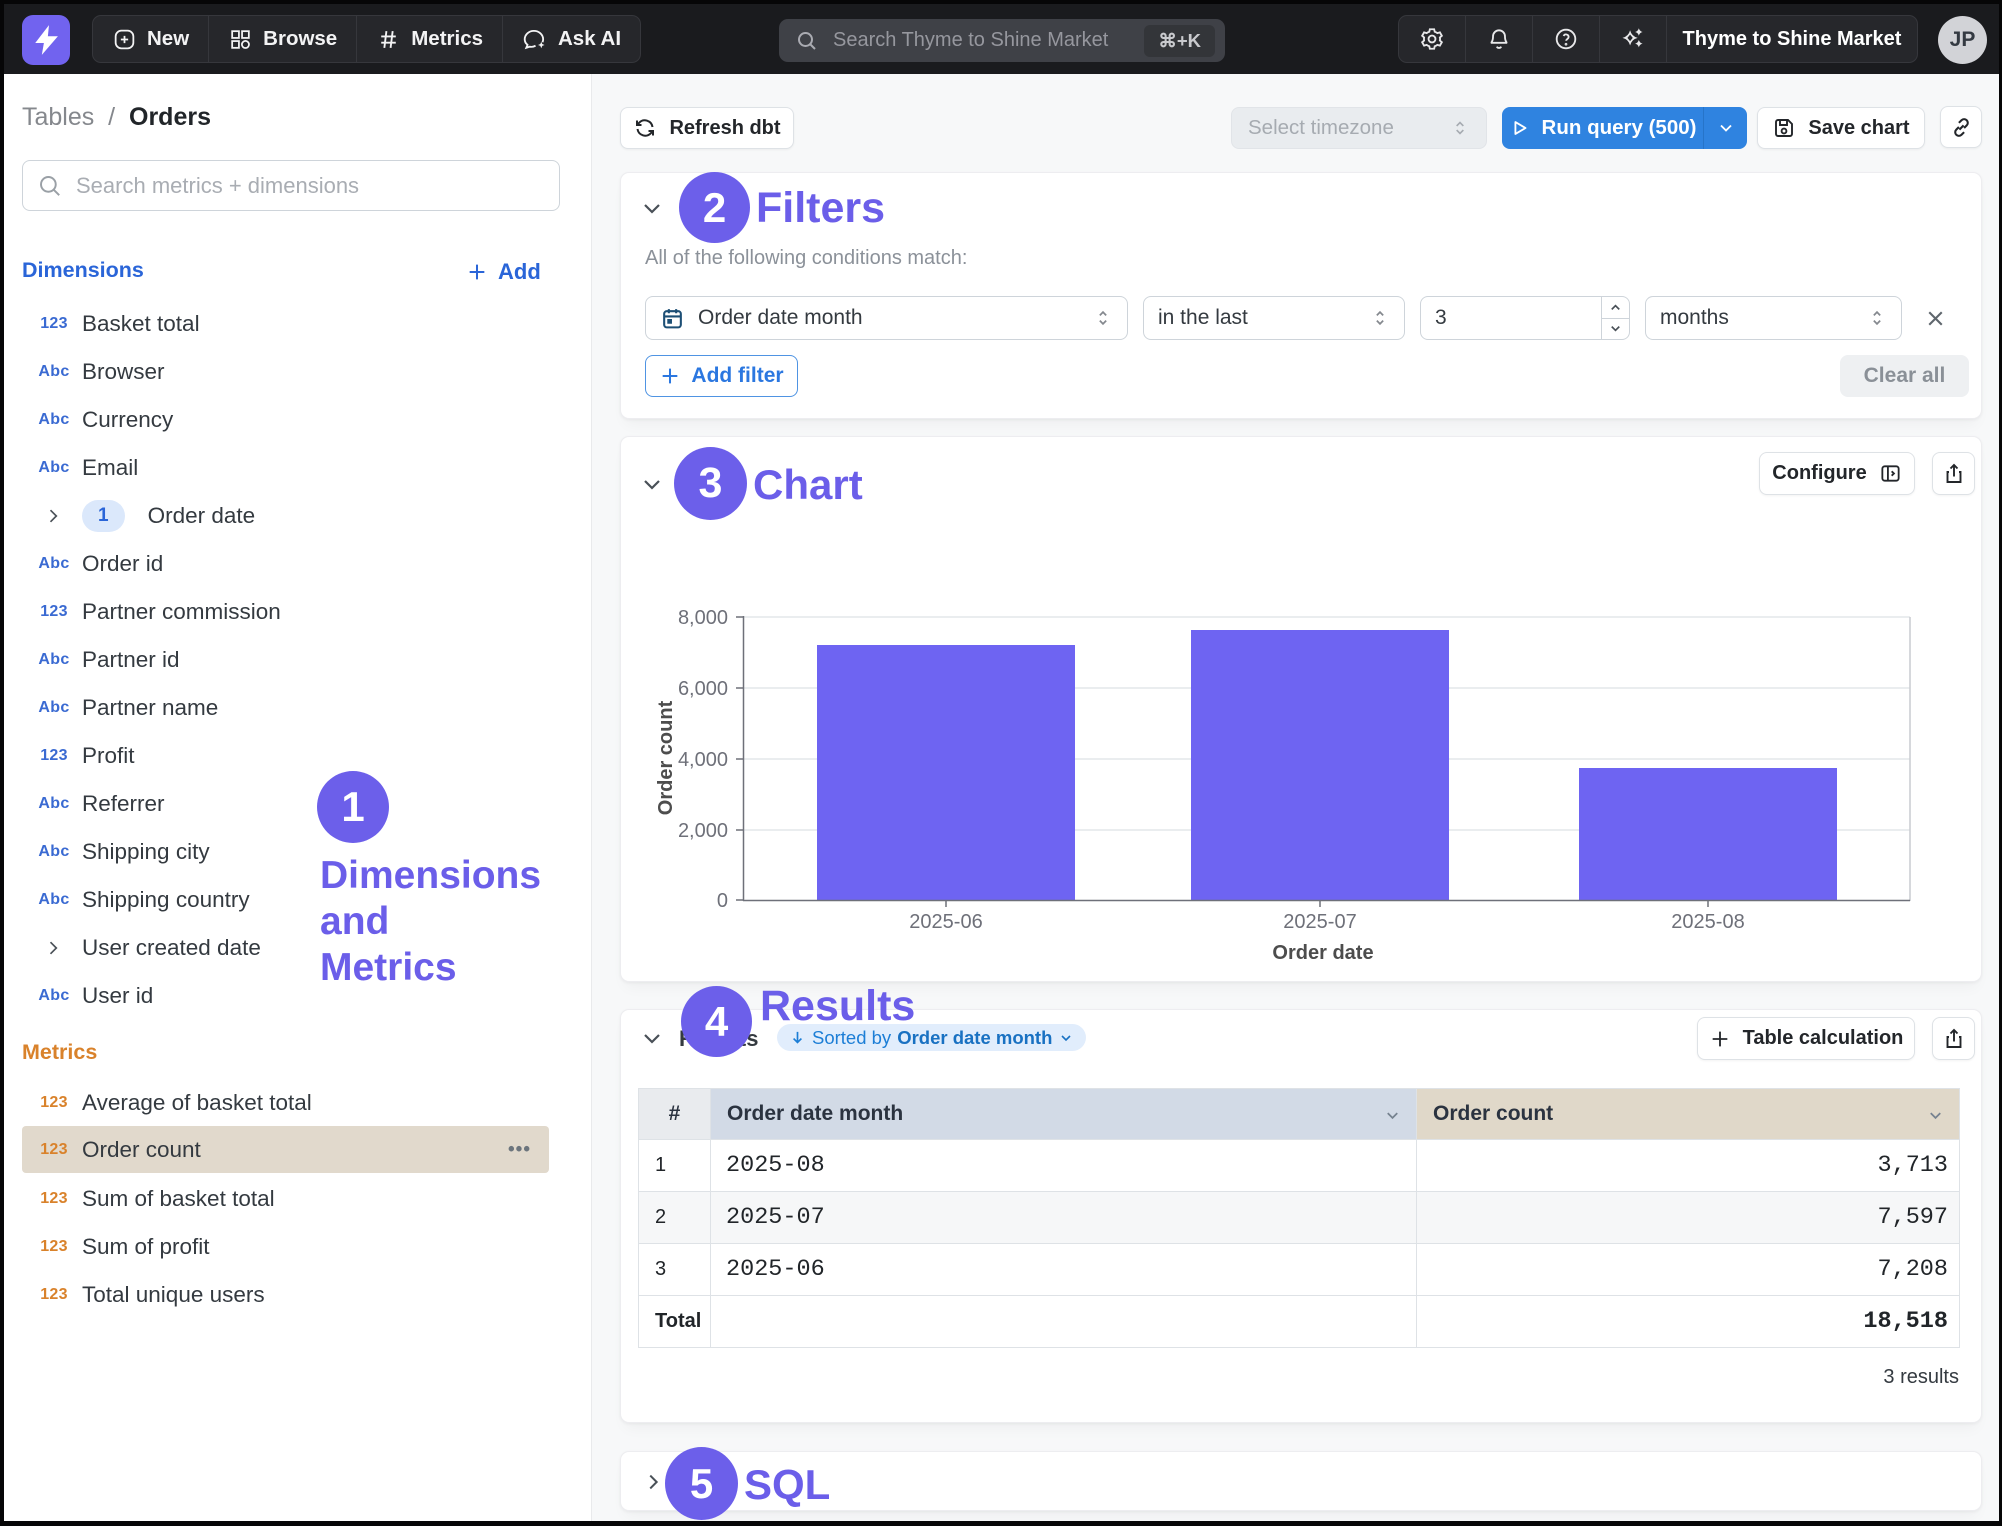  I want to click on svg-text: 4,000, so click(703, 760).